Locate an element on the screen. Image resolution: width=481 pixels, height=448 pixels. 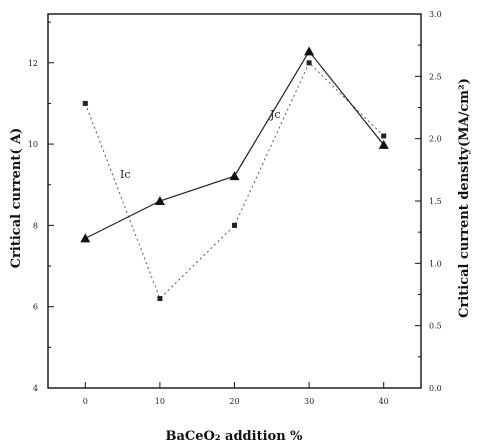
y-right-tick-label: 2.5 is located at coordinates (435, 76).